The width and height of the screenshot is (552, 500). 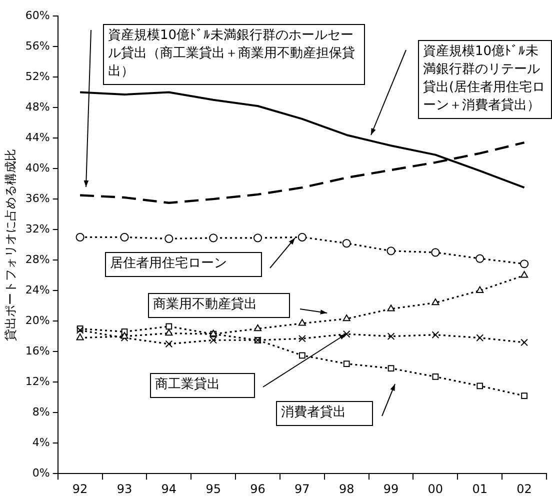 What do you see at coordinates (313, 412) in the screenshot?
I see `text: 消費者貸出` at bounding box center [313, 412].